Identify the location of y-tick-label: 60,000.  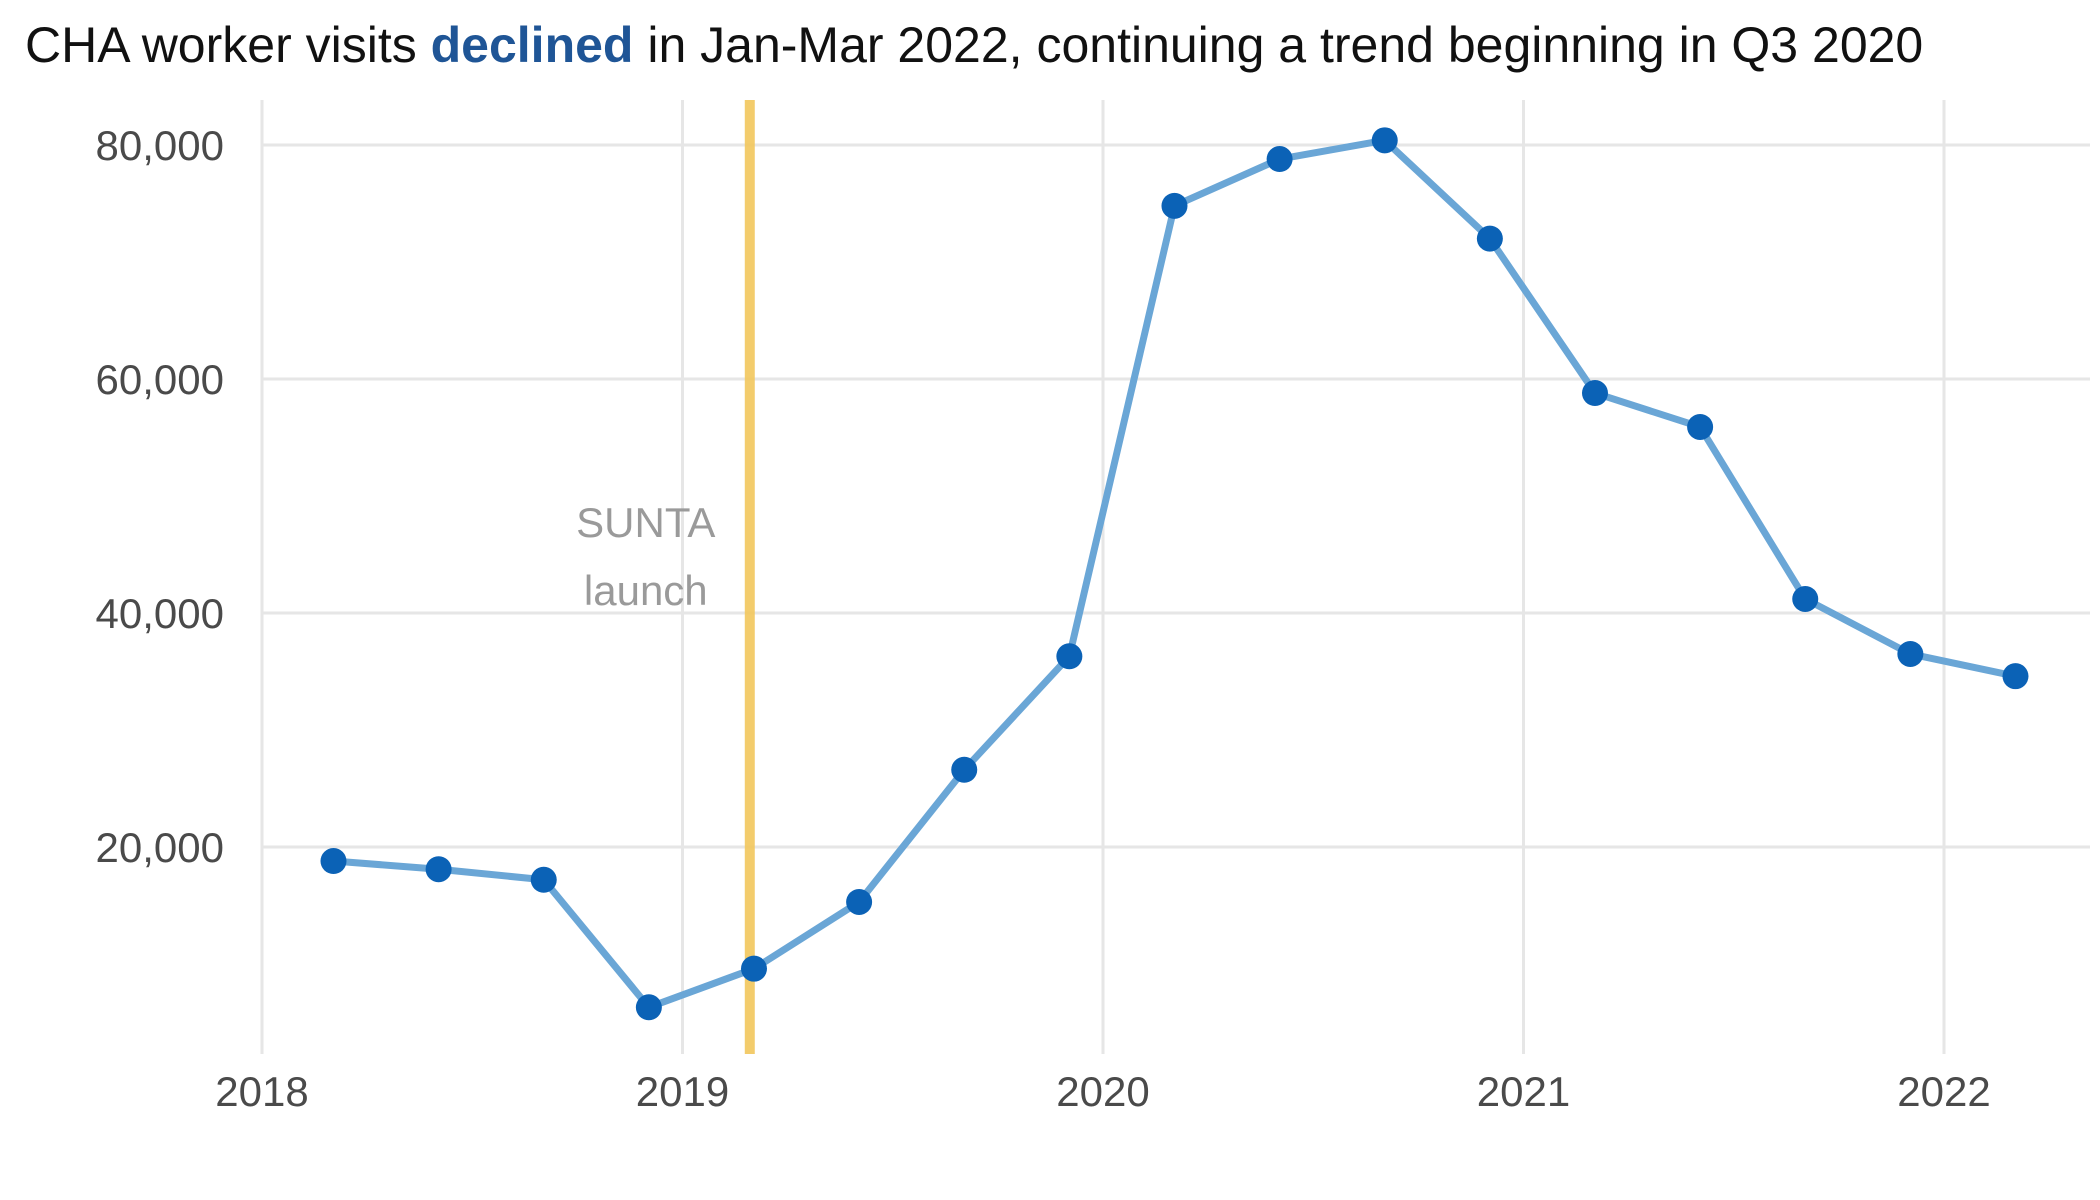
(160, 379).